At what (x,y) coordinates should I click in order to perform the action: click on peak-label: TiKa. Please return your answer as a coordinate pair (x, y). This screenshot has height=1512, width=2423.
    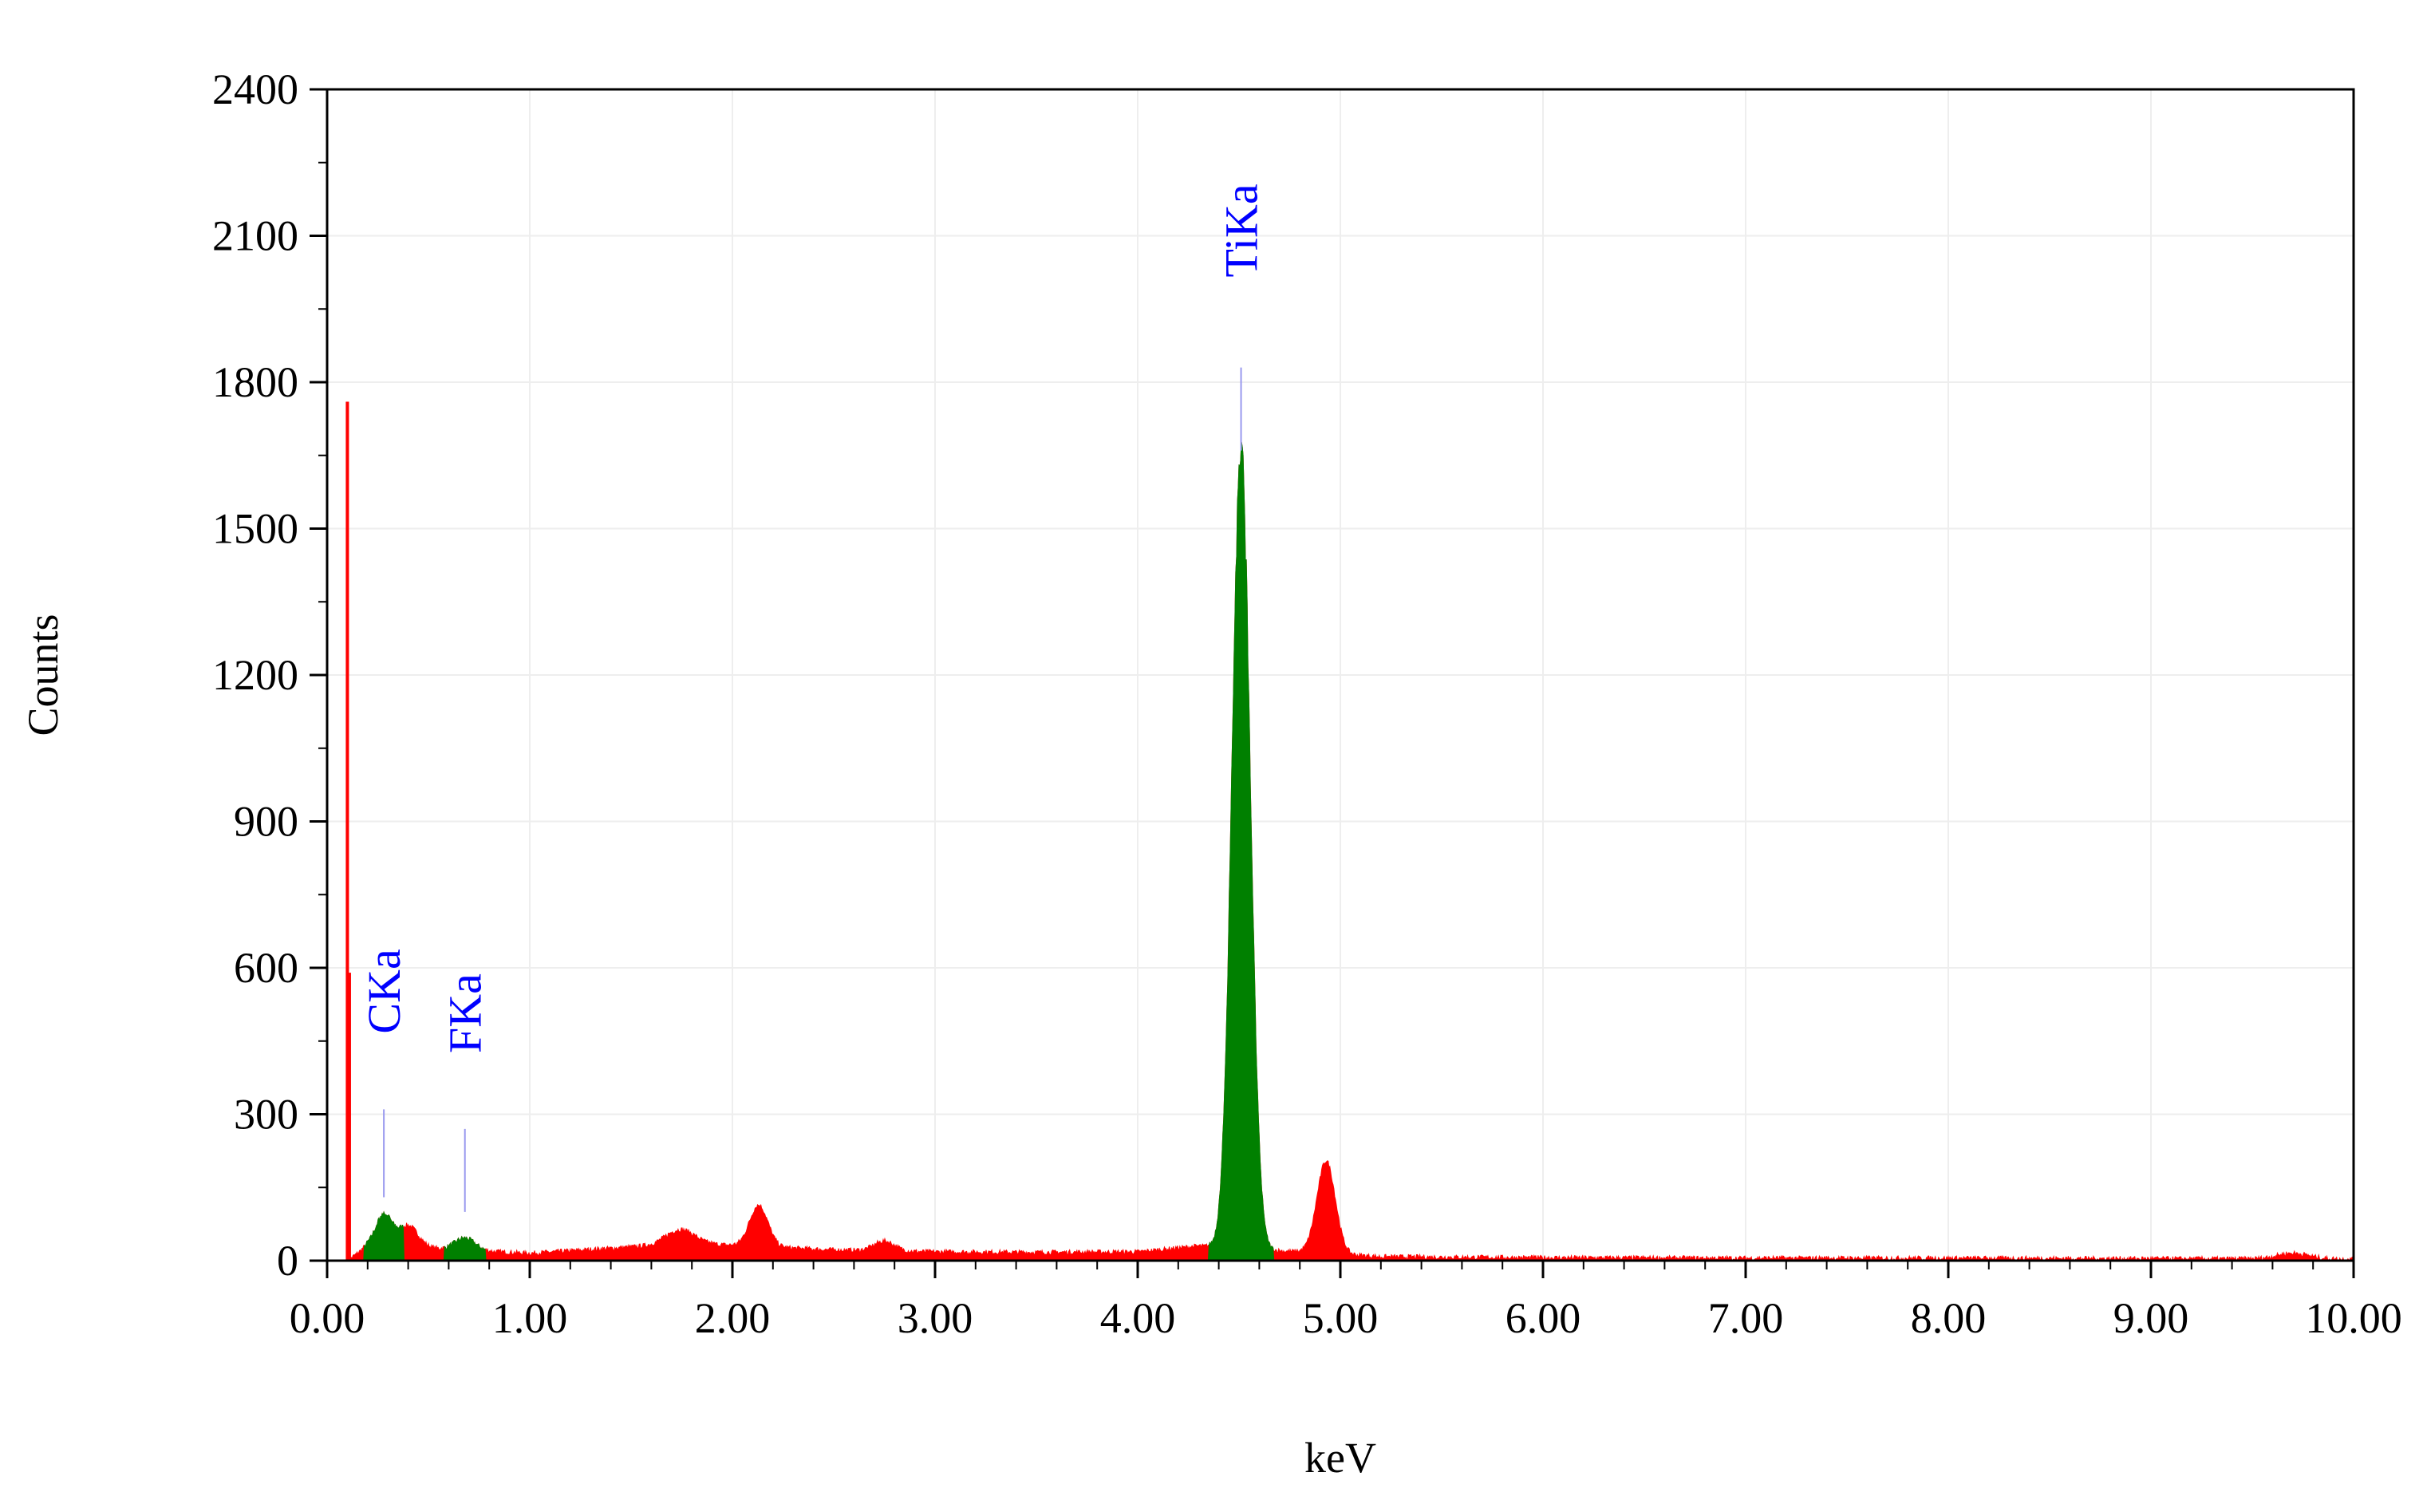
    Looking at the image, I should click on (1242, 230).